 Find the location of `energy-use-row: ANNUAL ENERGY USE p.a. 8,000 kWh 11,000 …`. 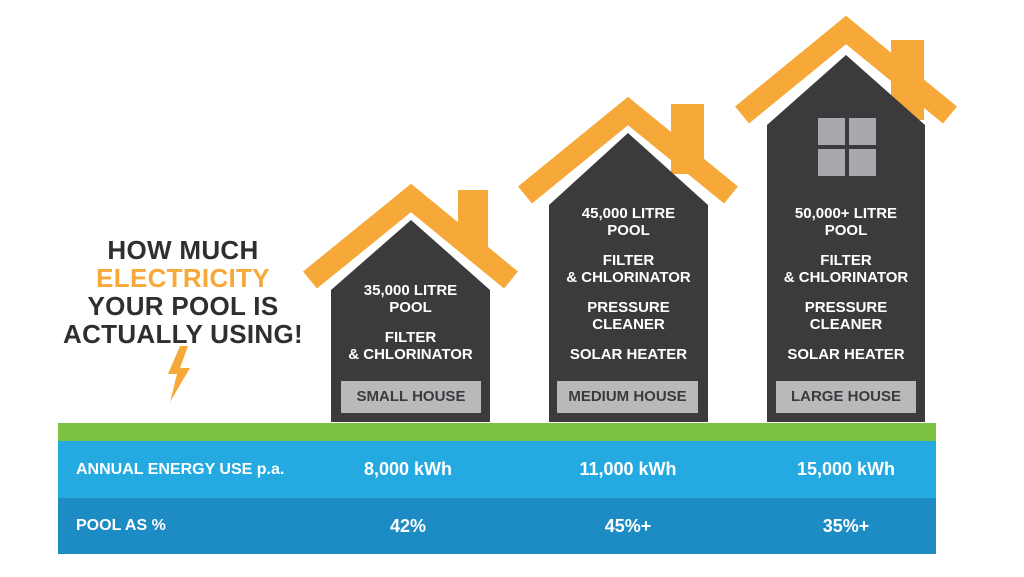

energy-use-row: ANNUAL ENERGY USE p.a. 8,000 kWh 11,000 … is located at coordinates (497, 469).